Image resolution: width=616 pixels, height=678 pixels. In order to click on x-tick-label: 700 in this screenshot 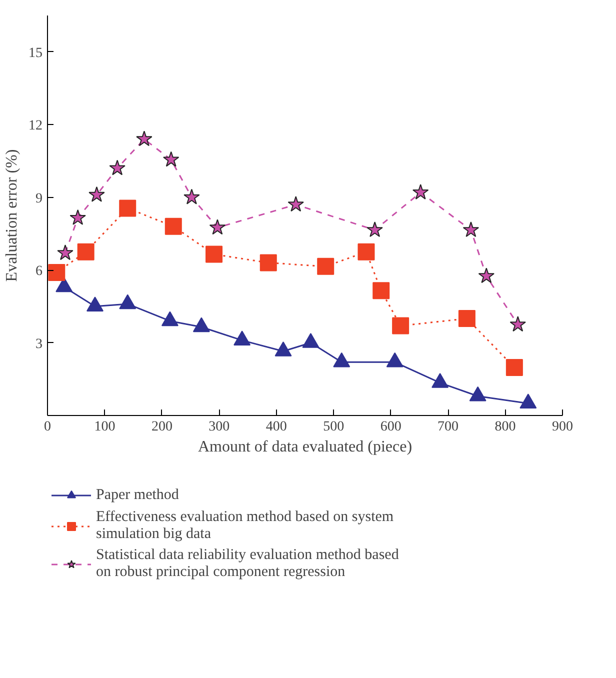, I will do `click(448, 427)`.